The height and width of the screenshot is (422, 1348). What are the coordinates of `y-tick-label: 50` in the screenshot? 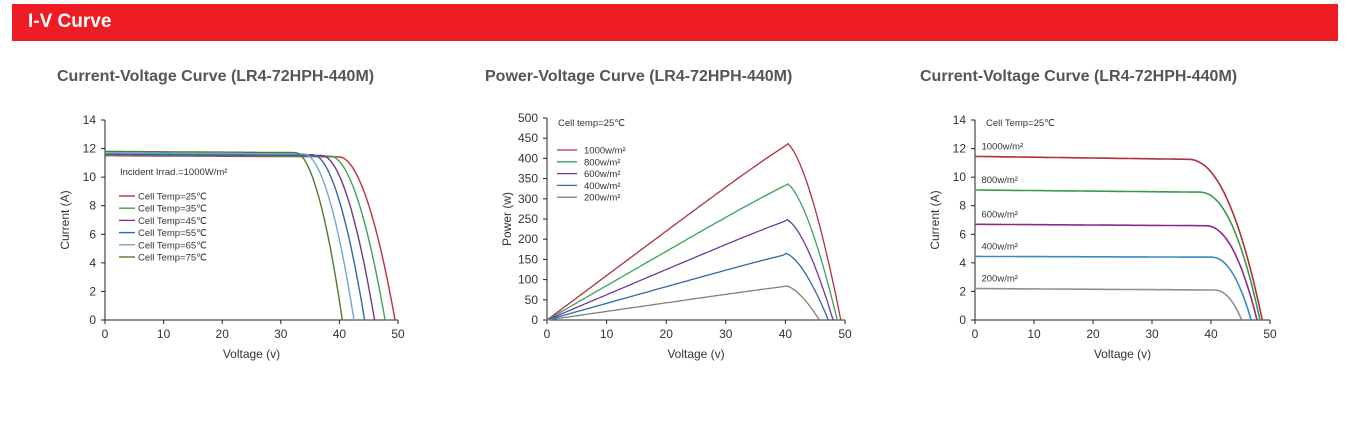 It's located at (532, 300).